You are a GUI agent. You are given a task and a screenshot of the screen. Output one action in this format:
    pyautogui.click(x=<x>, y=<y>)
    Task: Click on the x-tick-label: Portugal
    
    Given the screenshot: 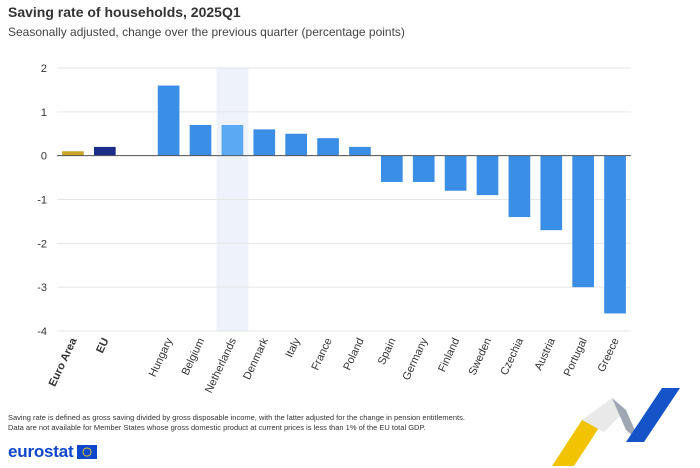 What is the action you would take?
    pyautogui.click(x=576, y=357)
    